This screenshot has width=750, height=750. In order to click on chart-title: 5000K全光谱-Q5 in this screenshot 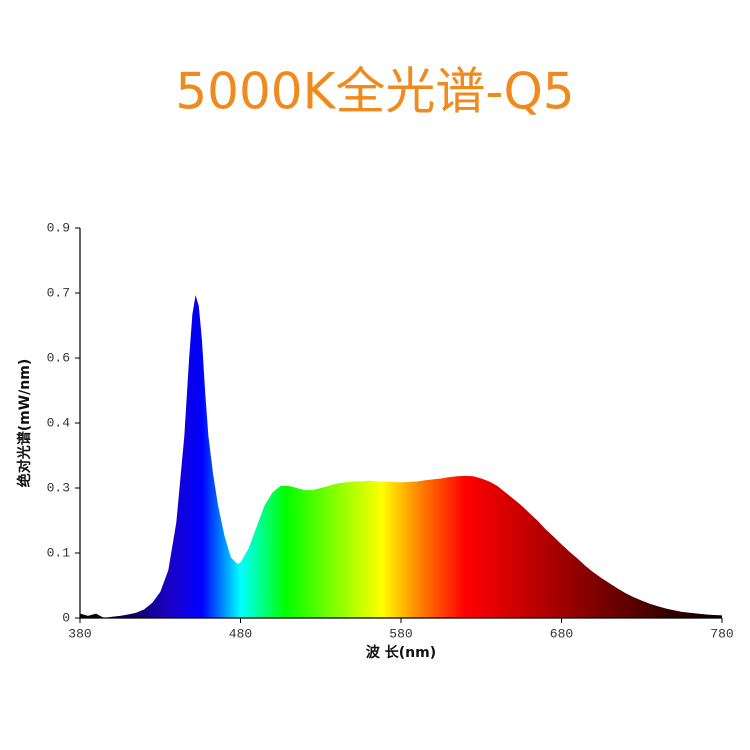, I will do `click(374, 92)`.